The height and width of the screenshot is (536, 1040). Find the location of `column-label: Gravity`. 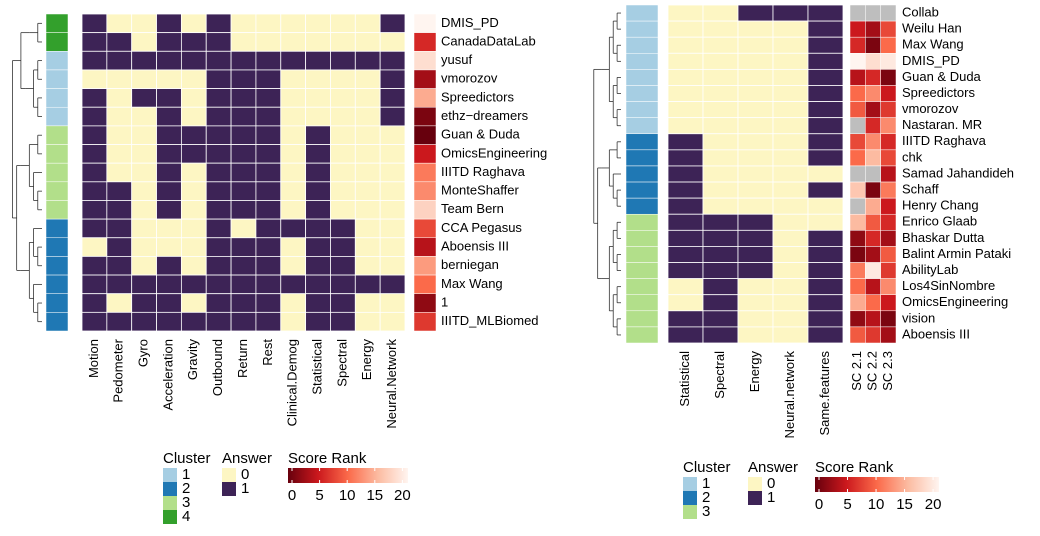

column-label: Gravity is located at coordinates (192, 360).